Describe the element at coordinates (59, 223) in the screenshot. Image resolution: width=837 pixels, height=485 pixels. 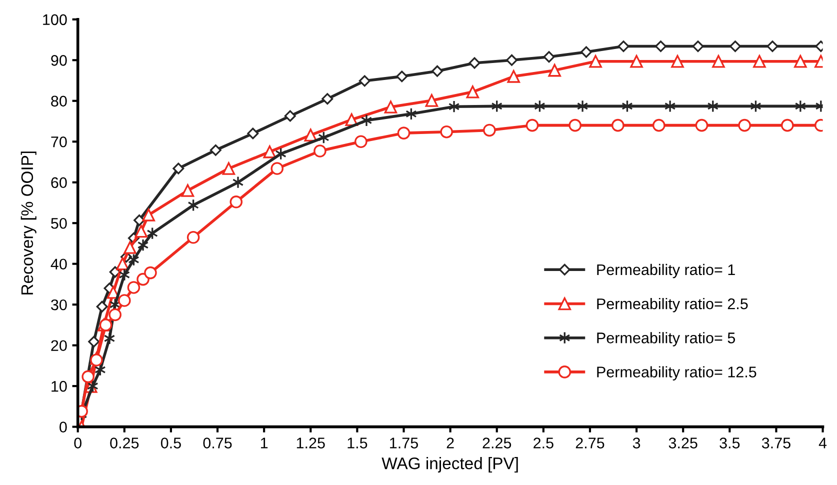
I see `y-tick-label: 50` at that location.